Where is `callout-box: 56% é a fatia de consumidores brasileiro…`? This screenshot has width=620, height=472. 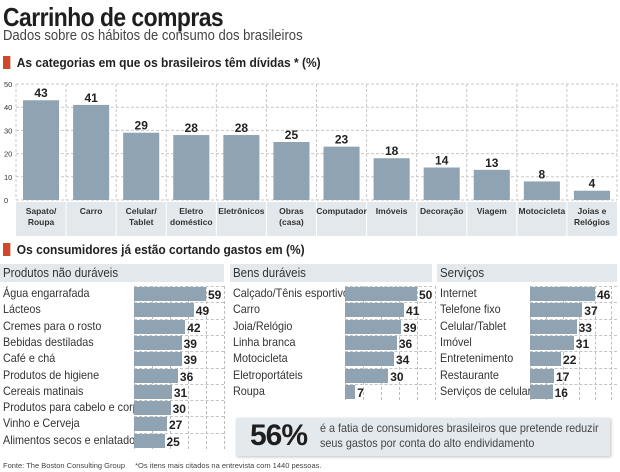 callout-box: 56% é a fatia de consumidores brasileiro… is located at coordinates (423, 437).